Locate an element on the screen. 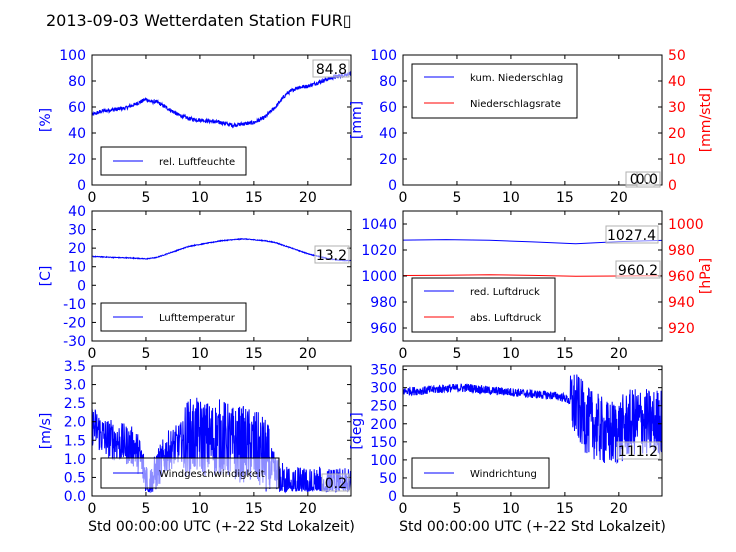 The image size is (736, 552). y-tick-label: 980 is located at coordinates (383, 303).